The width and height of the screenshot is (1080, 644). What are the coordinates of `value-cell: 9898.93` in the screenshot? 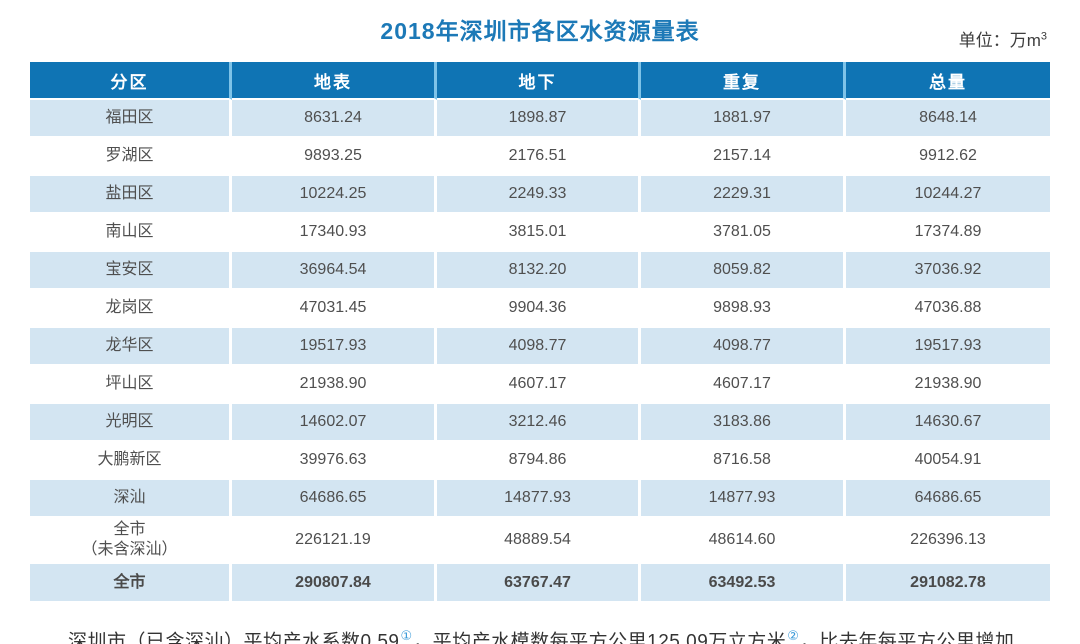 It's located at (743, 309).